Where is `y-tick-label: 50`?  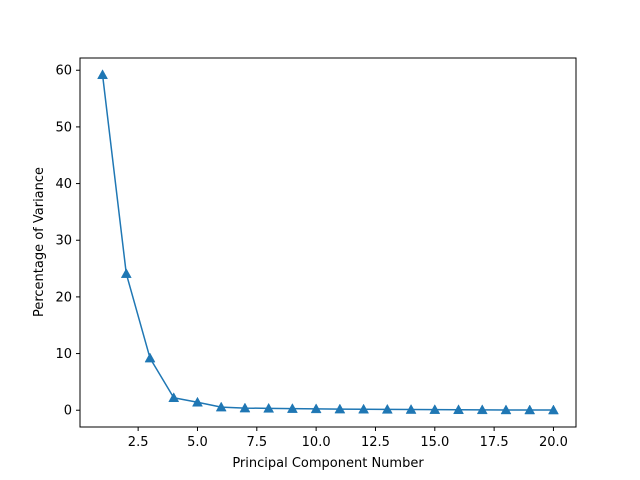 y-tick-label: 50 is located at coordinates (63, 127).